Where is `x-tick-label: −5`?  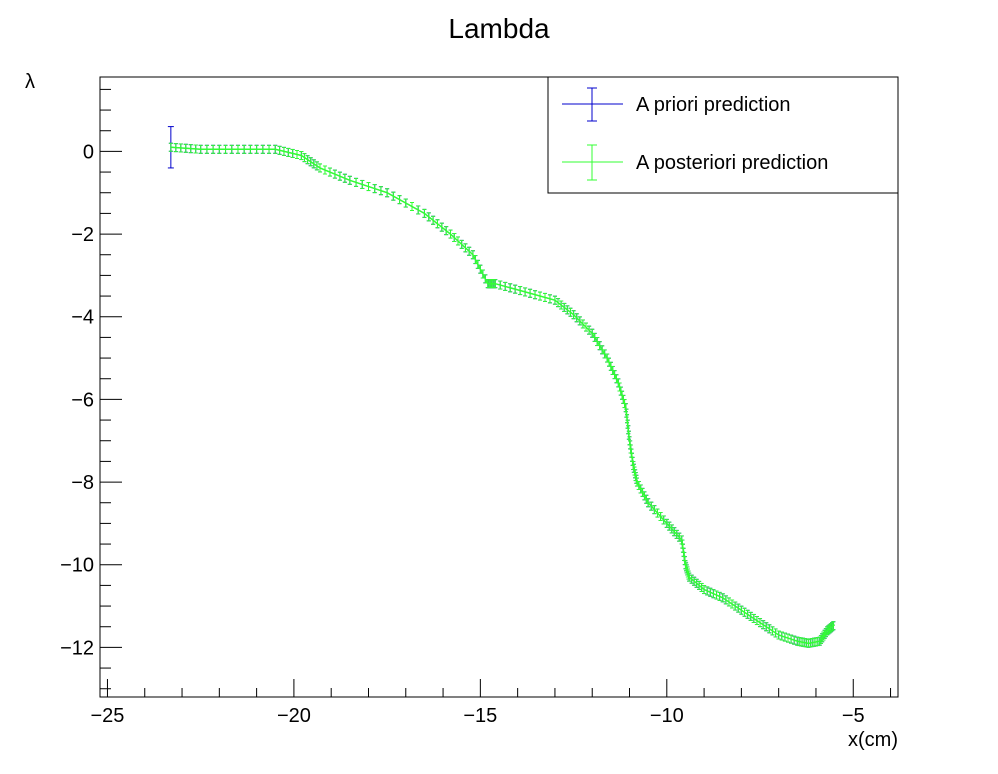
x-tick-label: −5 is located at coordinates (853, 716).